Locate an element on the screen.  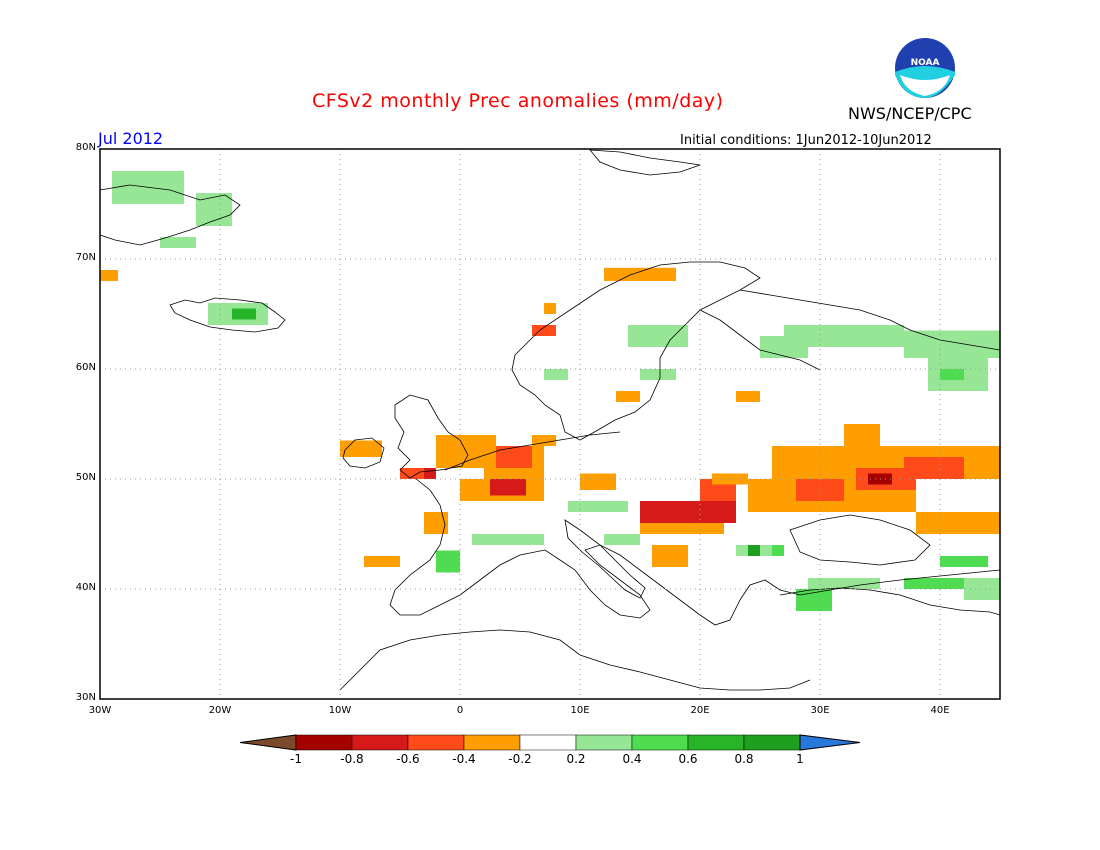
lon-tick-label: 10W is located at coordinates (340, 710).